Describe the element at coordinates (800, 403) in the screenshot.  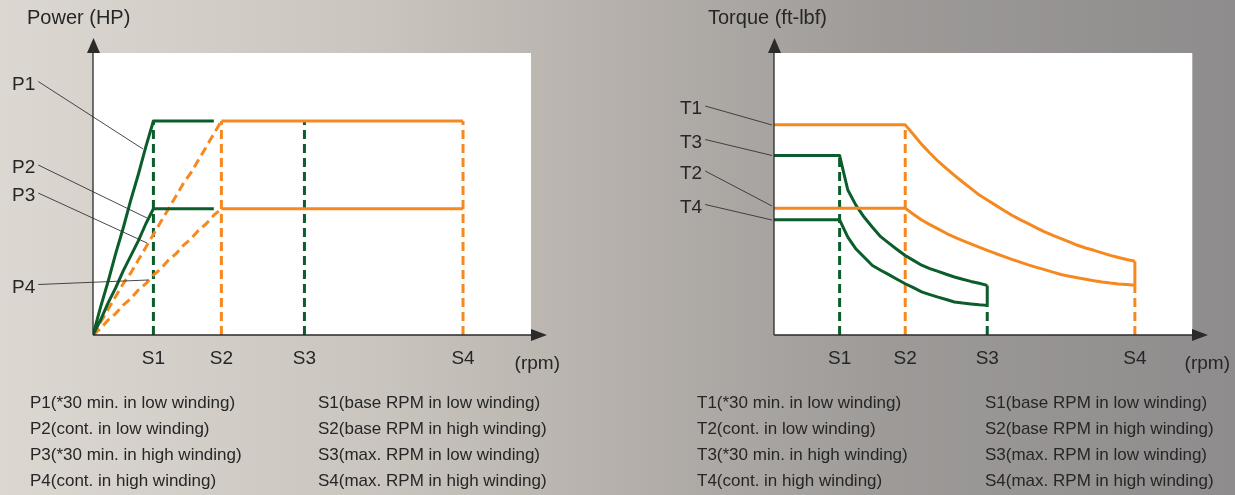
I see `text: T1(*30 min. in low winding)` at that location.